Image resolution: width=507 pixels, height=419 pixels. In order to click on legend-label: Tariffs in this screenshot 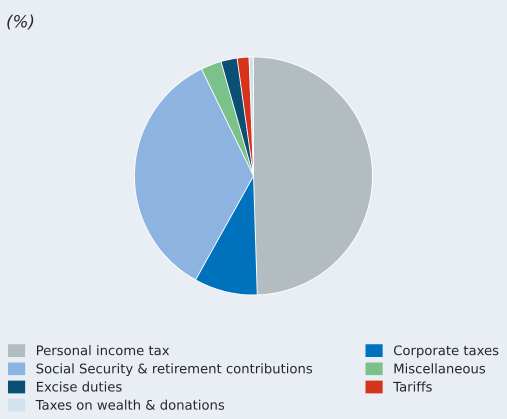, I will do `click(412, 386)`.